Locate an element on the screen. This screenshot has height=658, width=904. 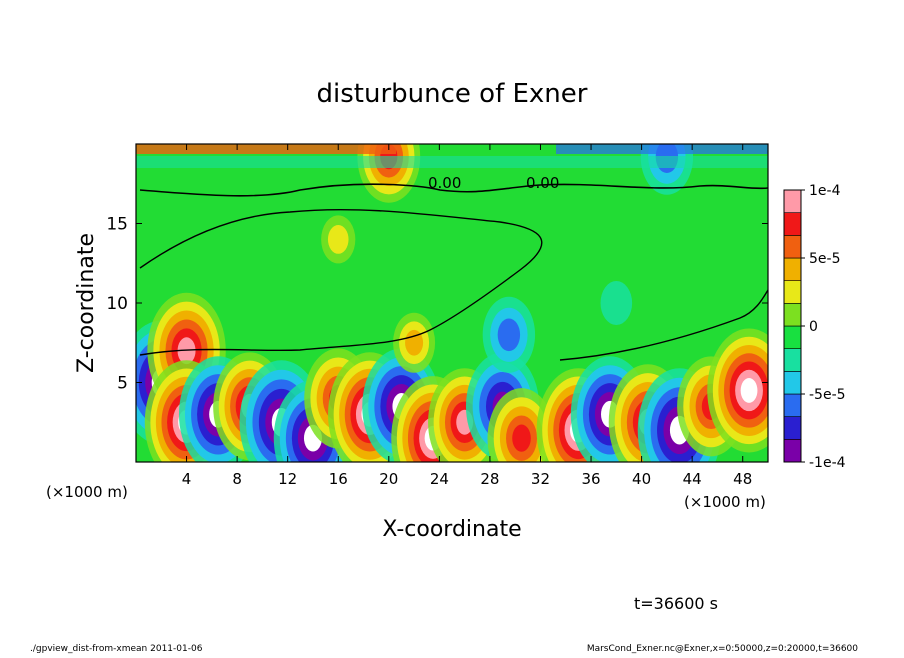
x-tick-label: 8 is located at coordinates (237, 479).